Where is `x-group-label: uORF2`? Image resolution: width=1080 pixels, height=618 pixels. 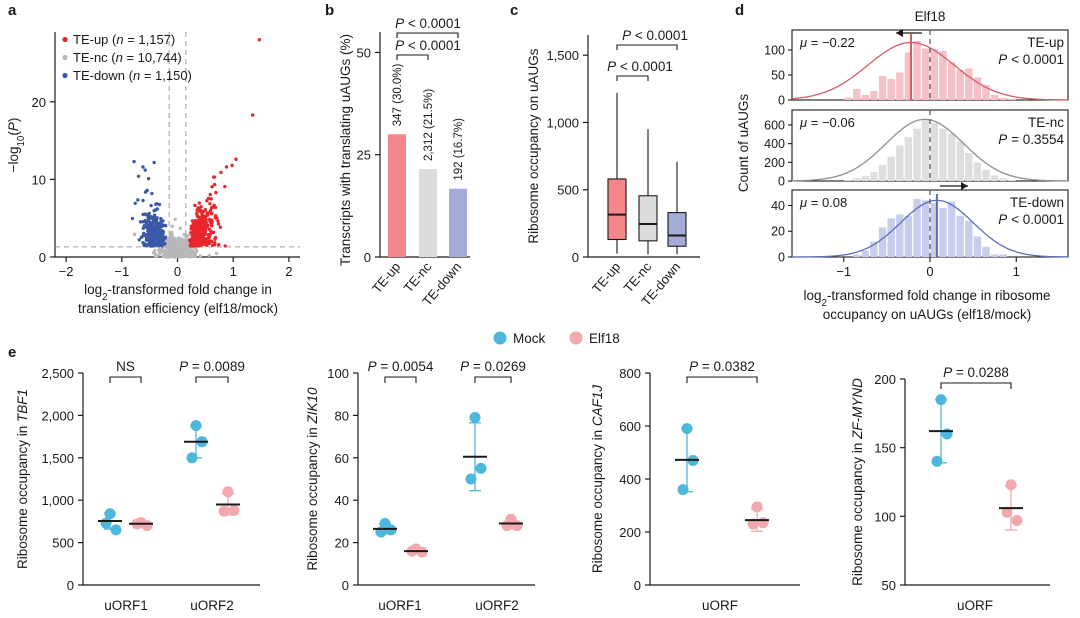
x-group-label: uORF2 is located at coordinates (212, 605).